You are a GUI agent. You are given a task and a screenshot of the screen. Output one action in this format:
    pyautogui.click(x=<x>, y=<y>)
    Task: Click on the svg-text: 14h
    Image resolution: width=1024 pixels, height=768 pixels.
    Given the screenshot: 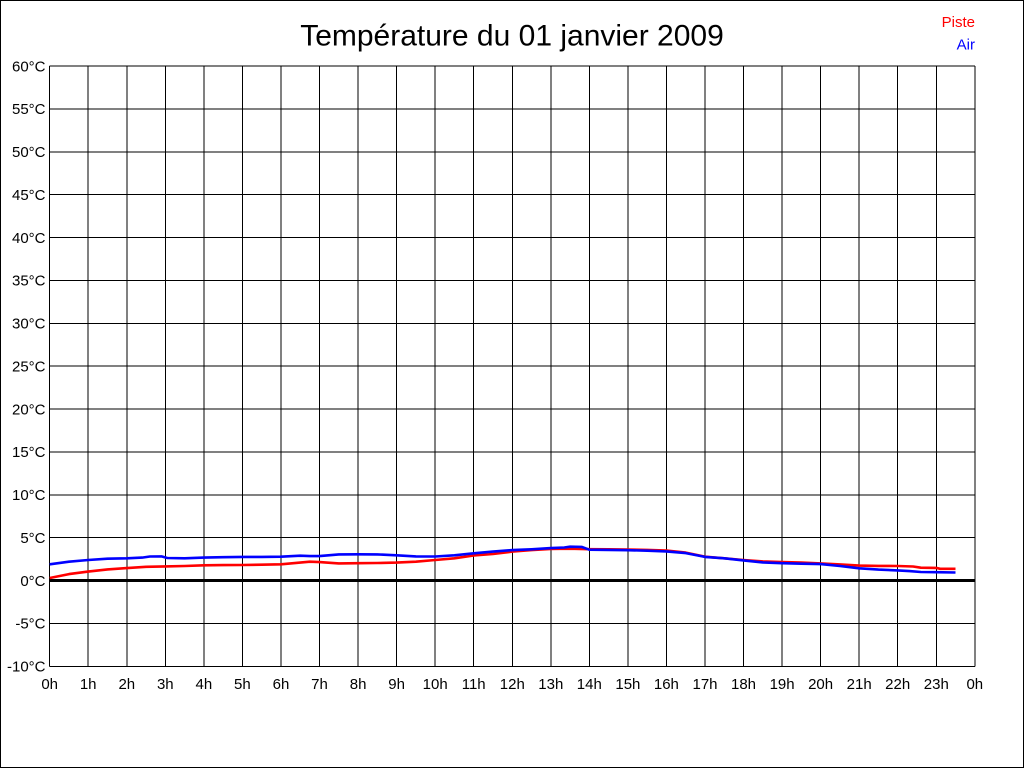 What is the action you would take?
    pyautogui.click(x=589, y=684)
    